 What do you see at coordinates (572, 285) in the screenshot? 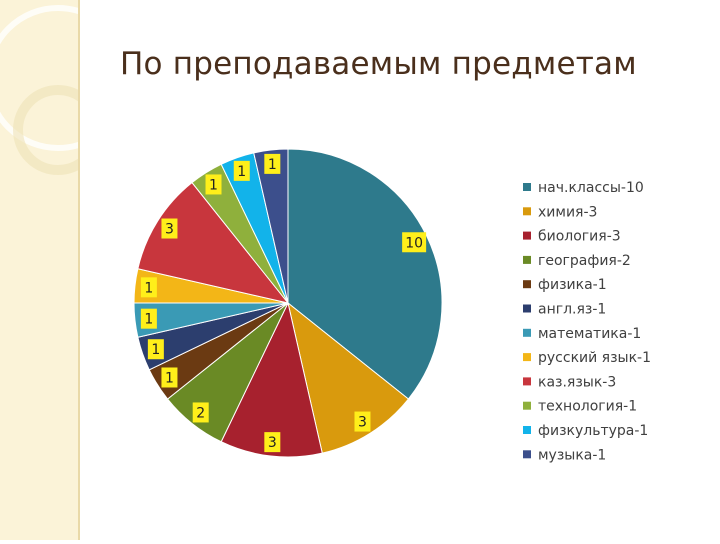
I see `legend-label: физика-1` at bounding box center [572, 285].